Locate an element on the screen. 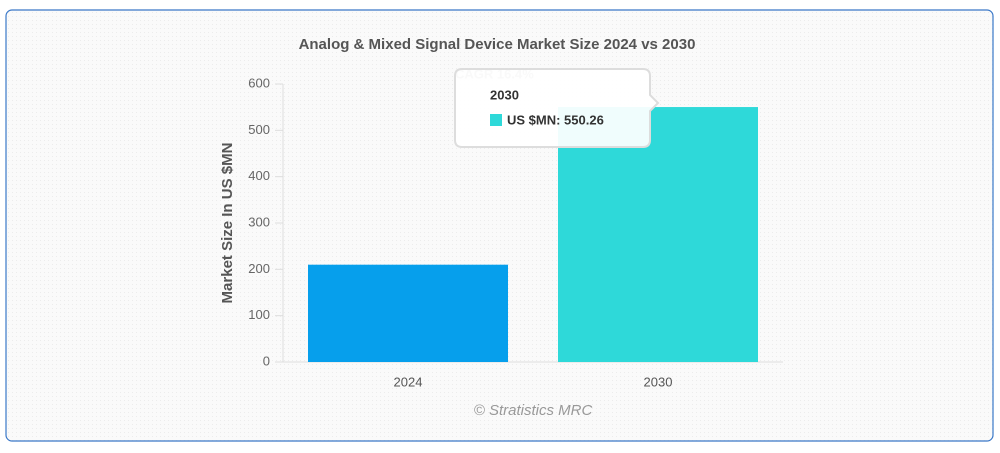 This screenshot has height=453, width=1000. y-tick-label: 200 is located at coordinates (259, 268).